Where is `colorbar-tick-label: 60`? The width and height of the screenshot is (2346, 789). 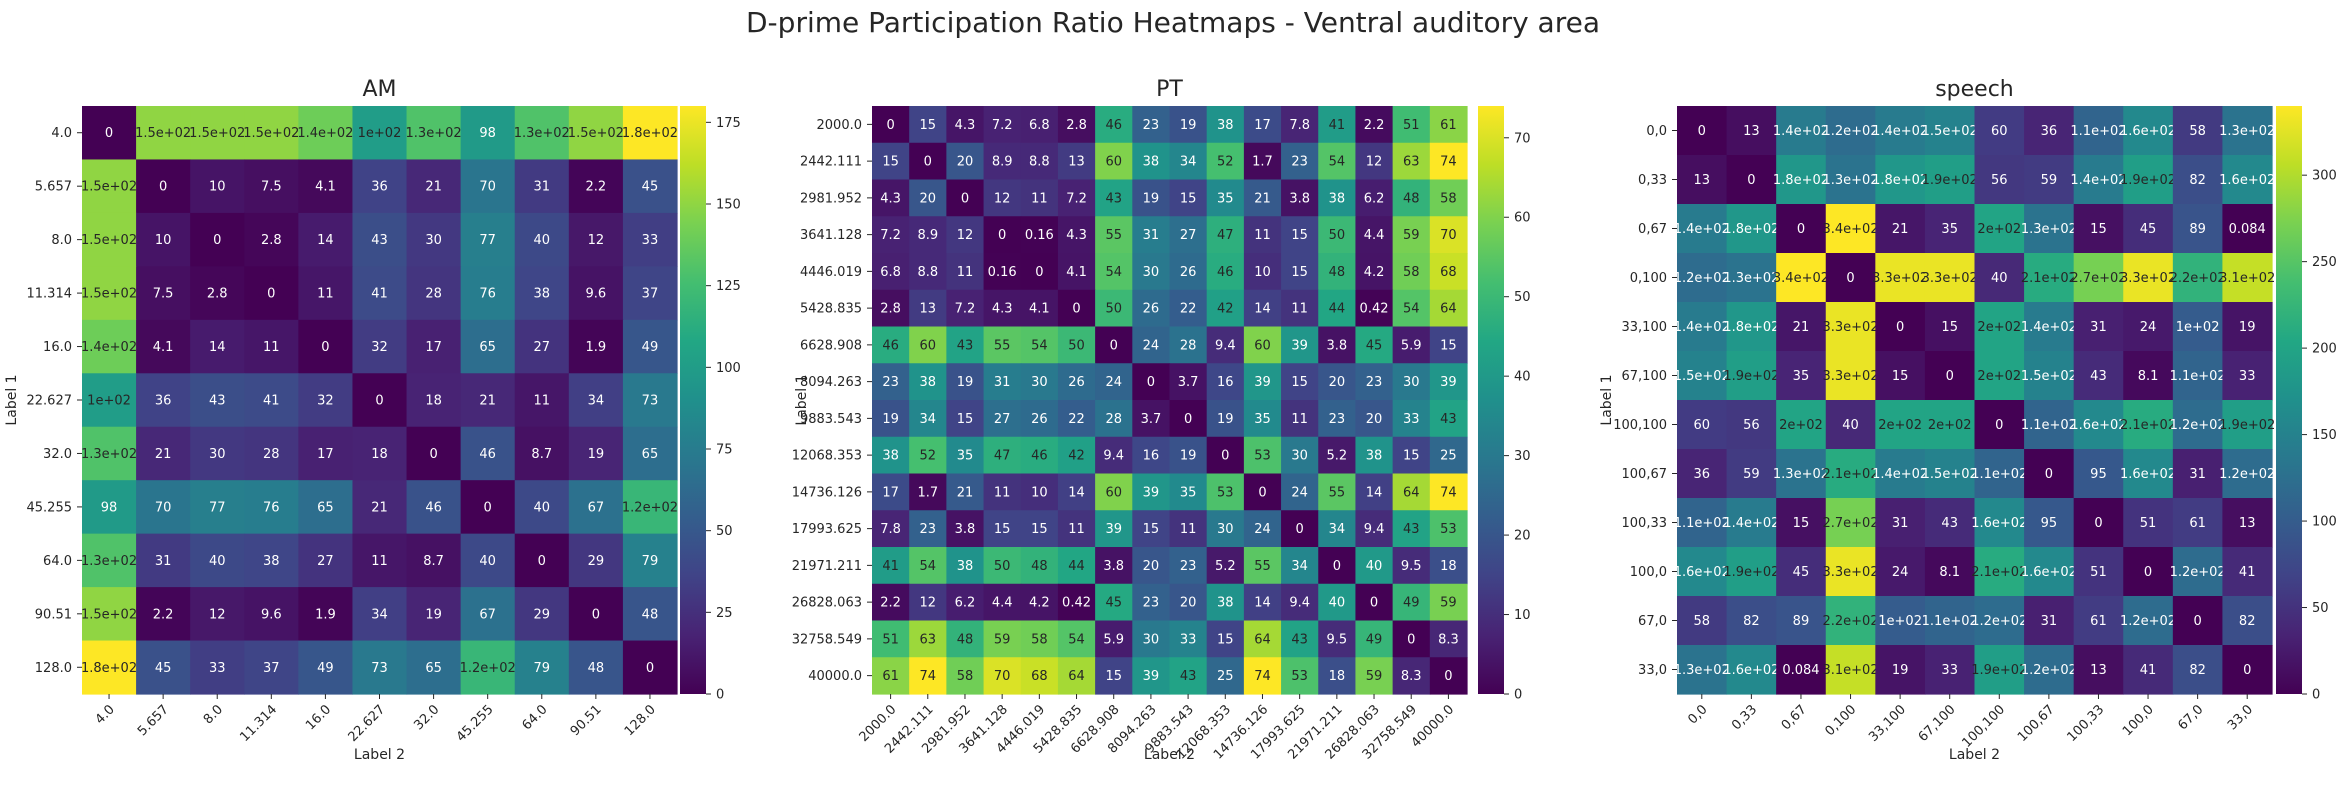 colorbar-tick-label: 60 is located at coordinates (1522, 218).